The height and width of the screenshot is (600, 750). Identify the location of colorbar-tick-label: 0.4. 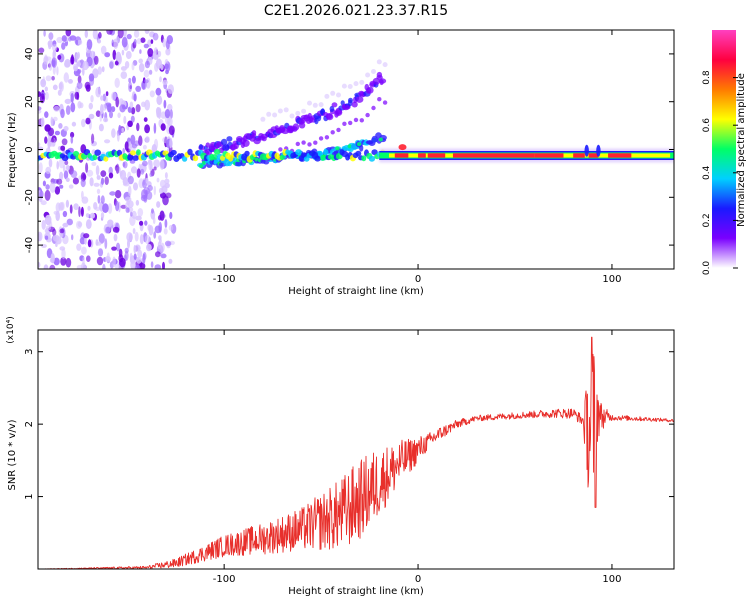
(707, 172).